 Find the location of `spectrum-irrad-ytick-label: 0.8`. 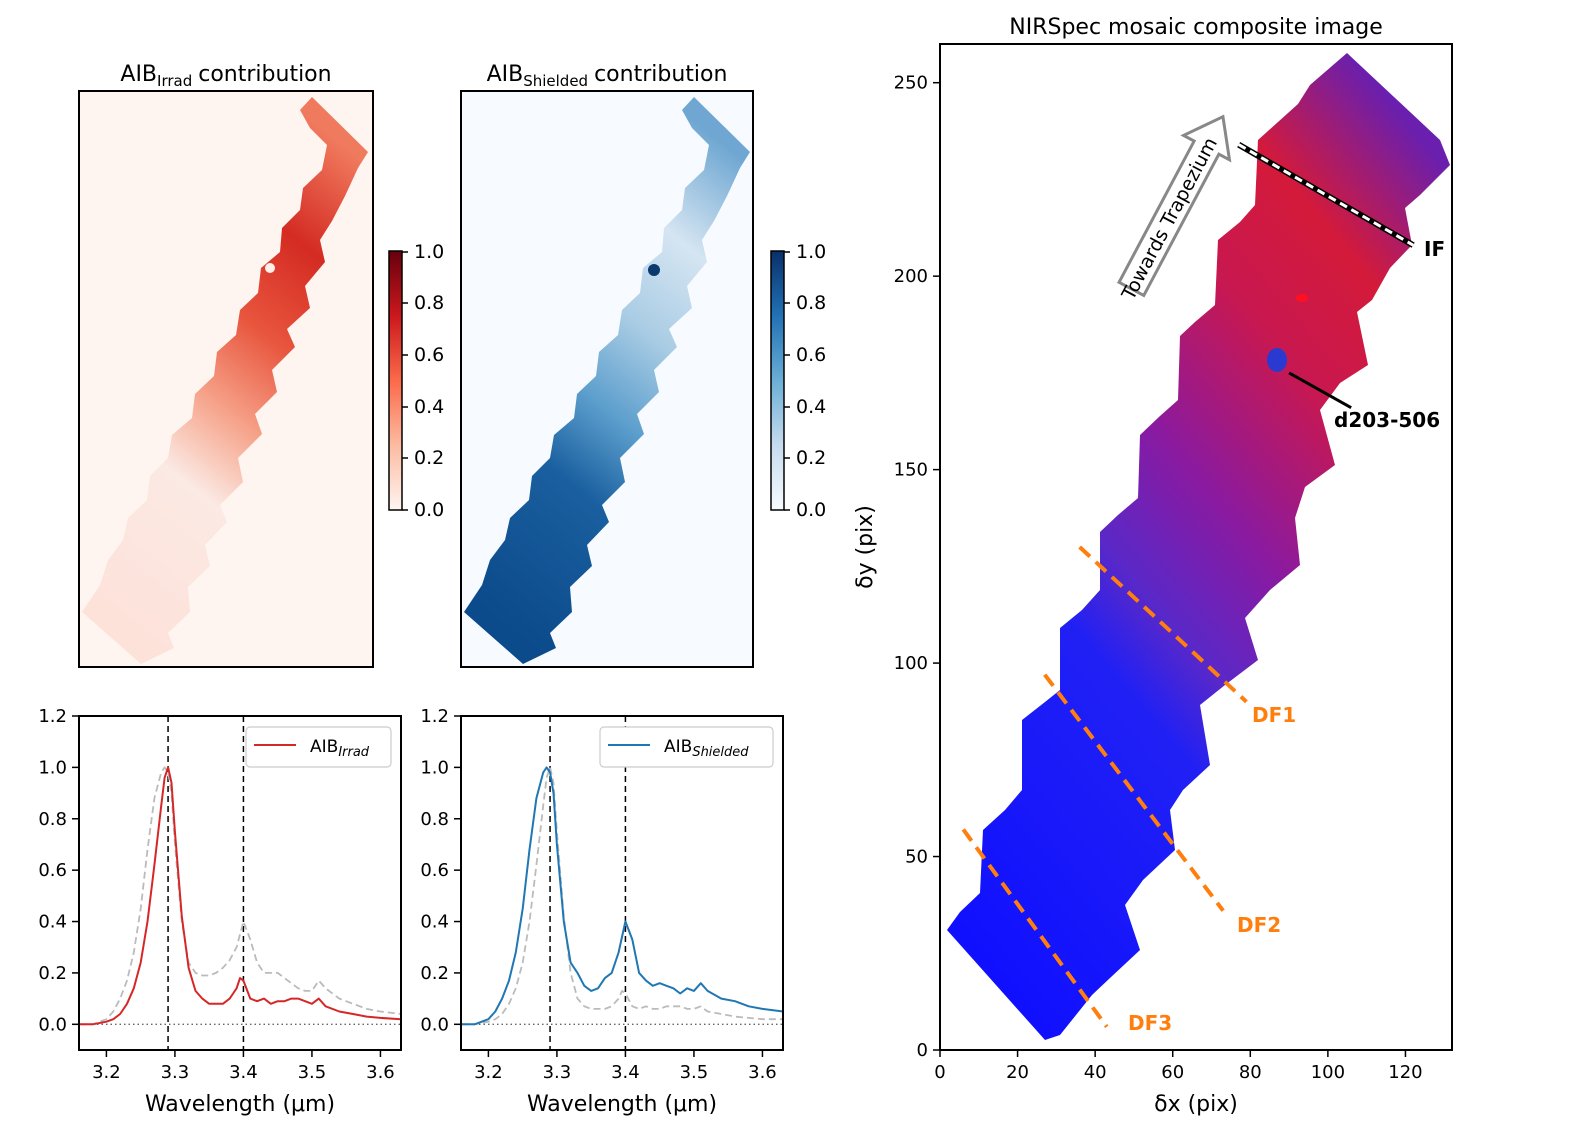

spectrum-irrad-ytick-label: 0.8 is located at coordinates (52, 819).